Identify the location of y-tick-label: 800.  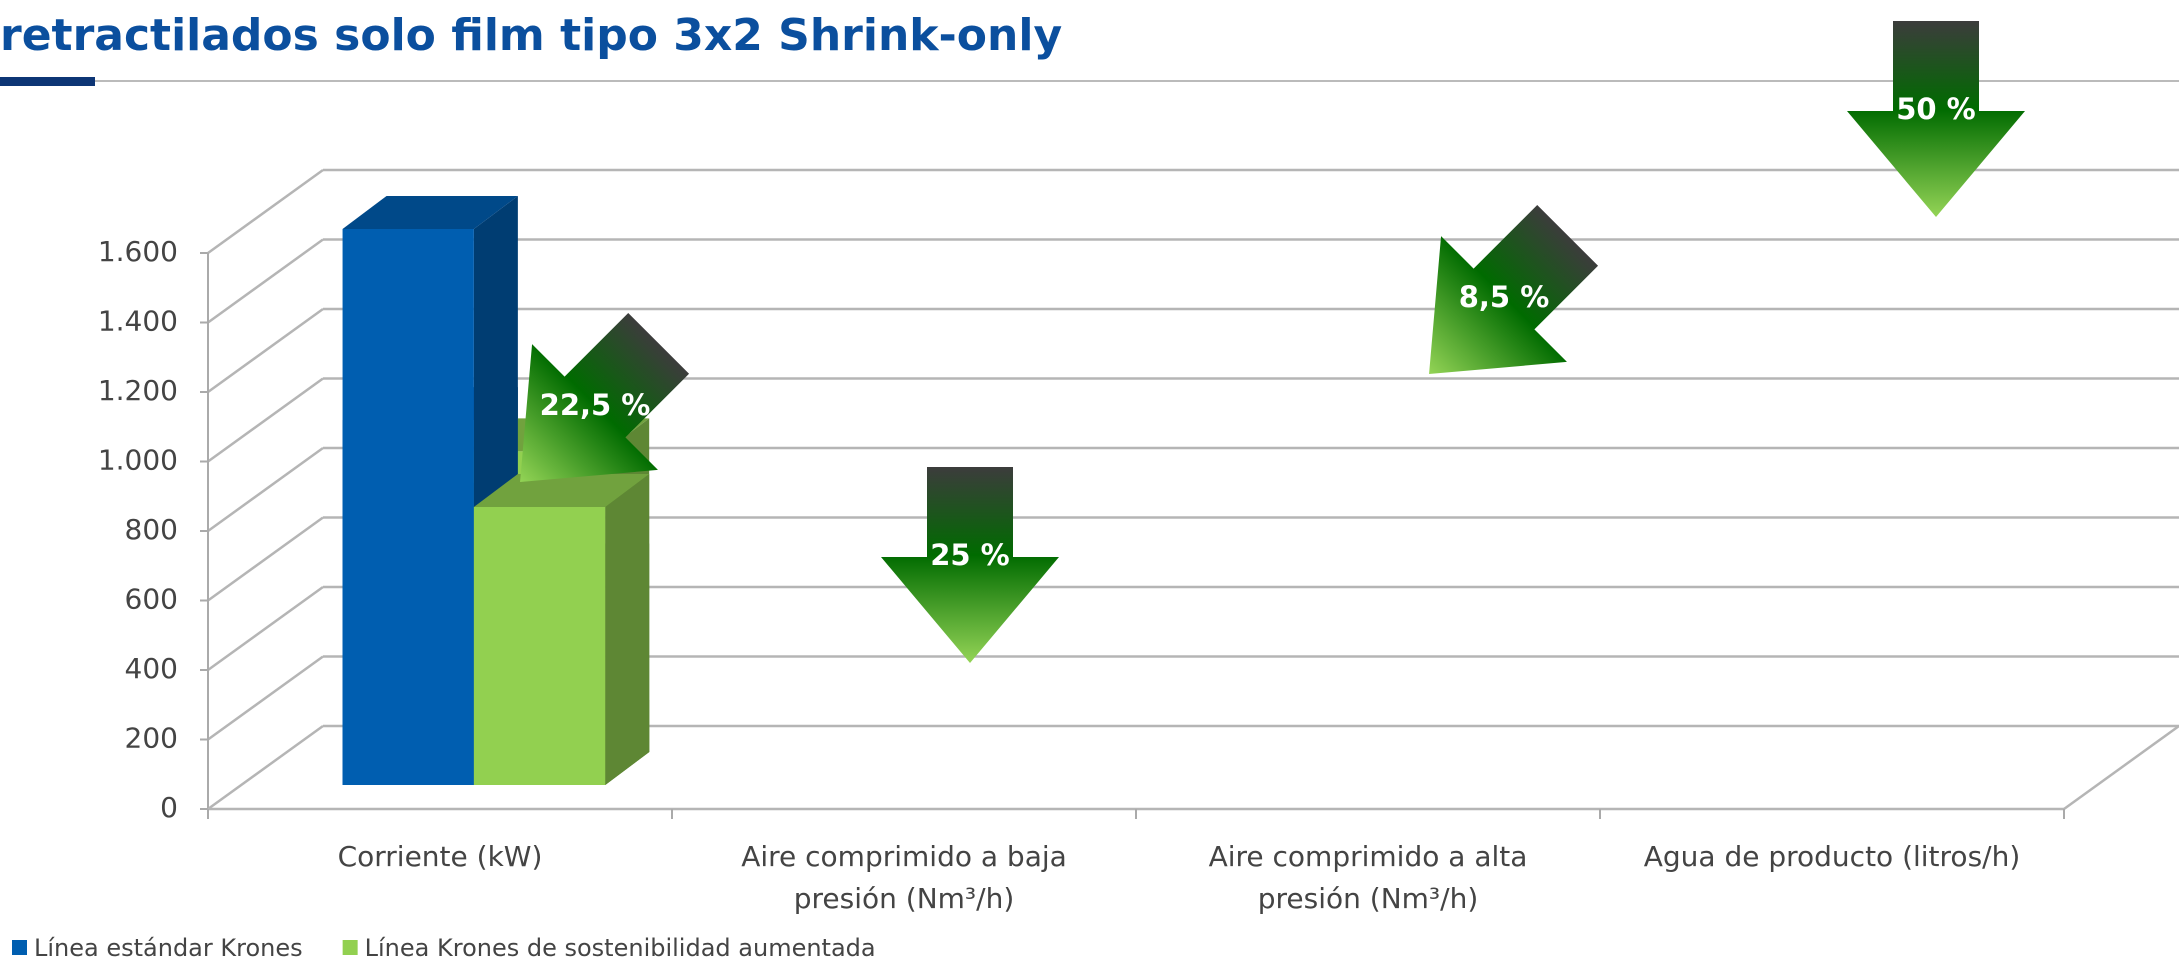
(151, 529).